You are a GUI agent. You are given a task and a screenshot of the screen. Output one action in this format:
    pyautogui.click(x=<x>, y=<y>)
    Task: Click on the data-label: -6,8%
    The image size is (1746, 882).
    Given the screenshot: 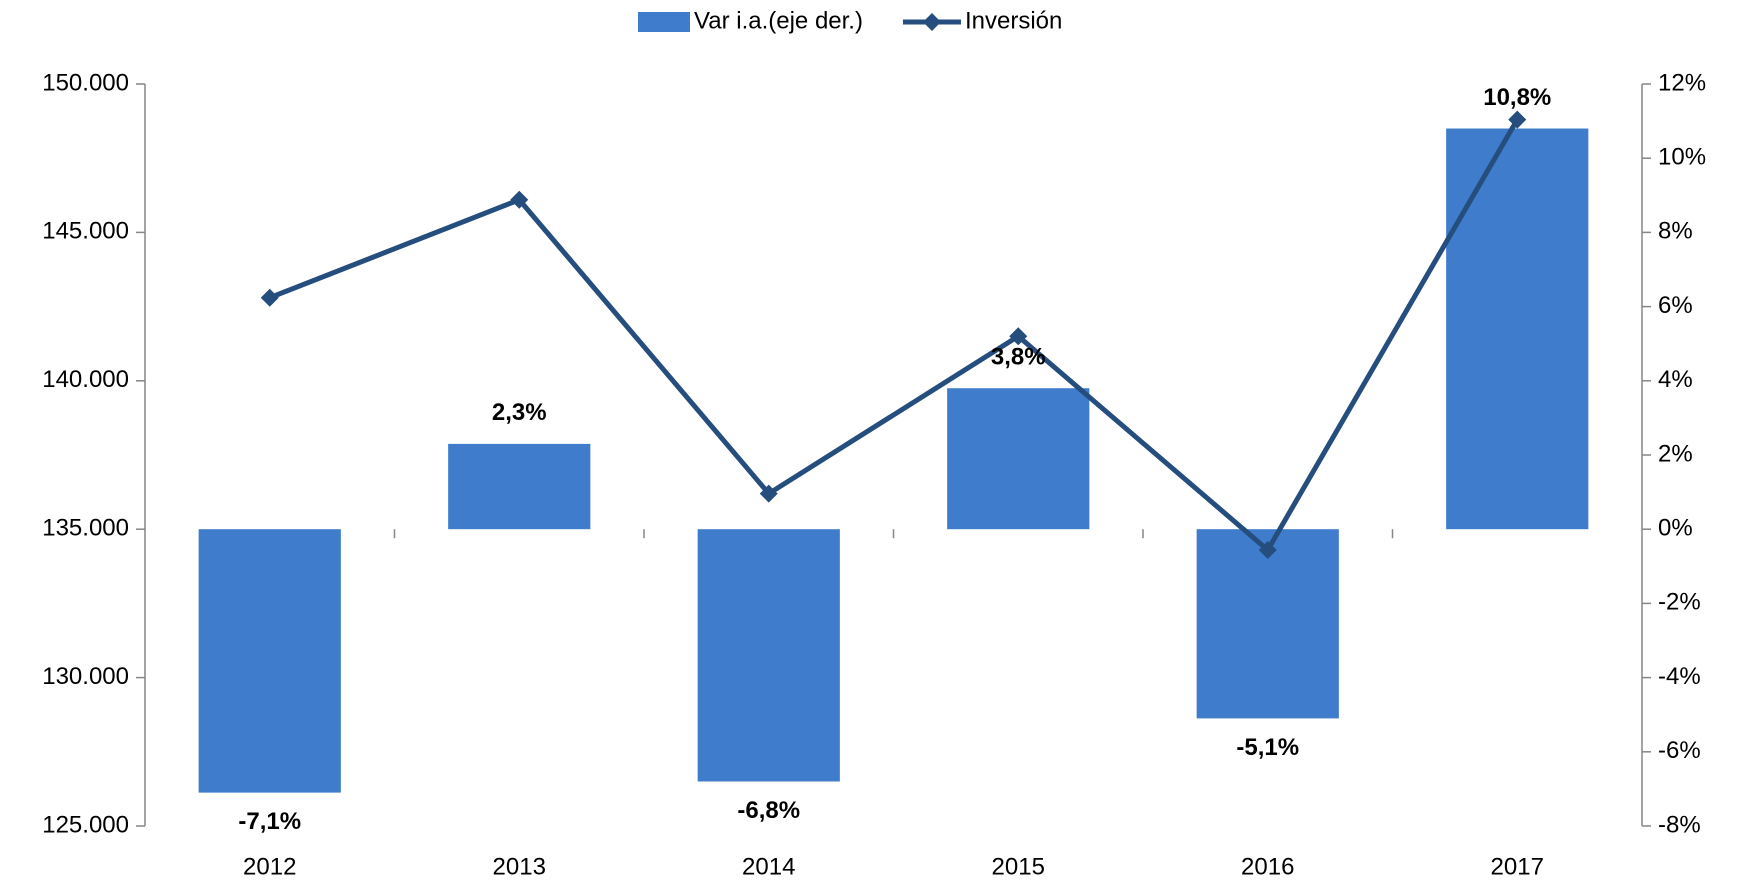 What is the action you would take?
    pyautogui.click(x=768, y=810)
    